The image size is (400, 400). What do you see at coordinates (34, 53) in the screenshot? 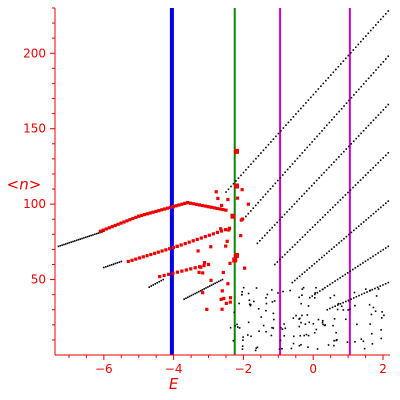
I see `y-tick-label: 200` at bounding box center [34, 53].